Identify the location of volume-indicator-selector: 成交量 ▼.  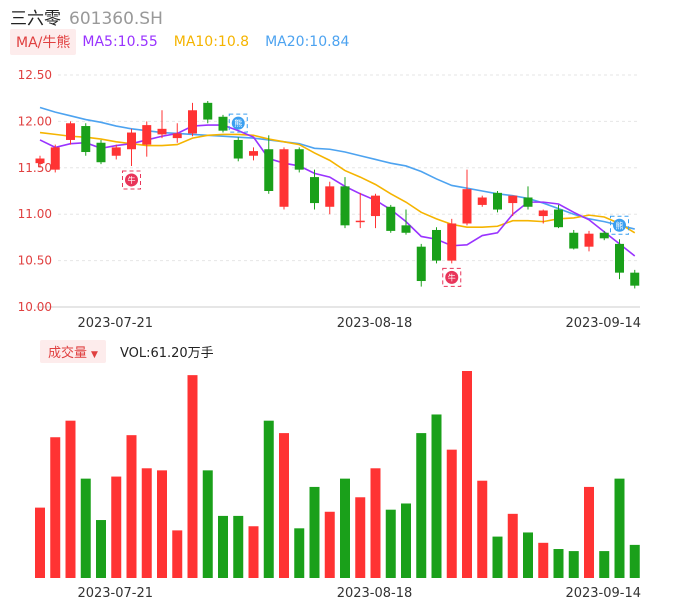
(73, 351).